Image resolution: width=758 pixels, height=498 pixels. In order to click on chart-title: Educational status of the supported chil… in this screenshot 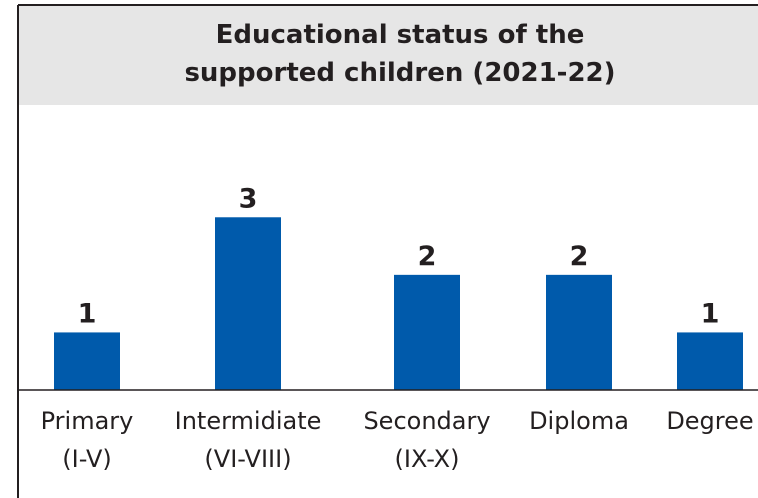, I will do `click(400, 54)`.